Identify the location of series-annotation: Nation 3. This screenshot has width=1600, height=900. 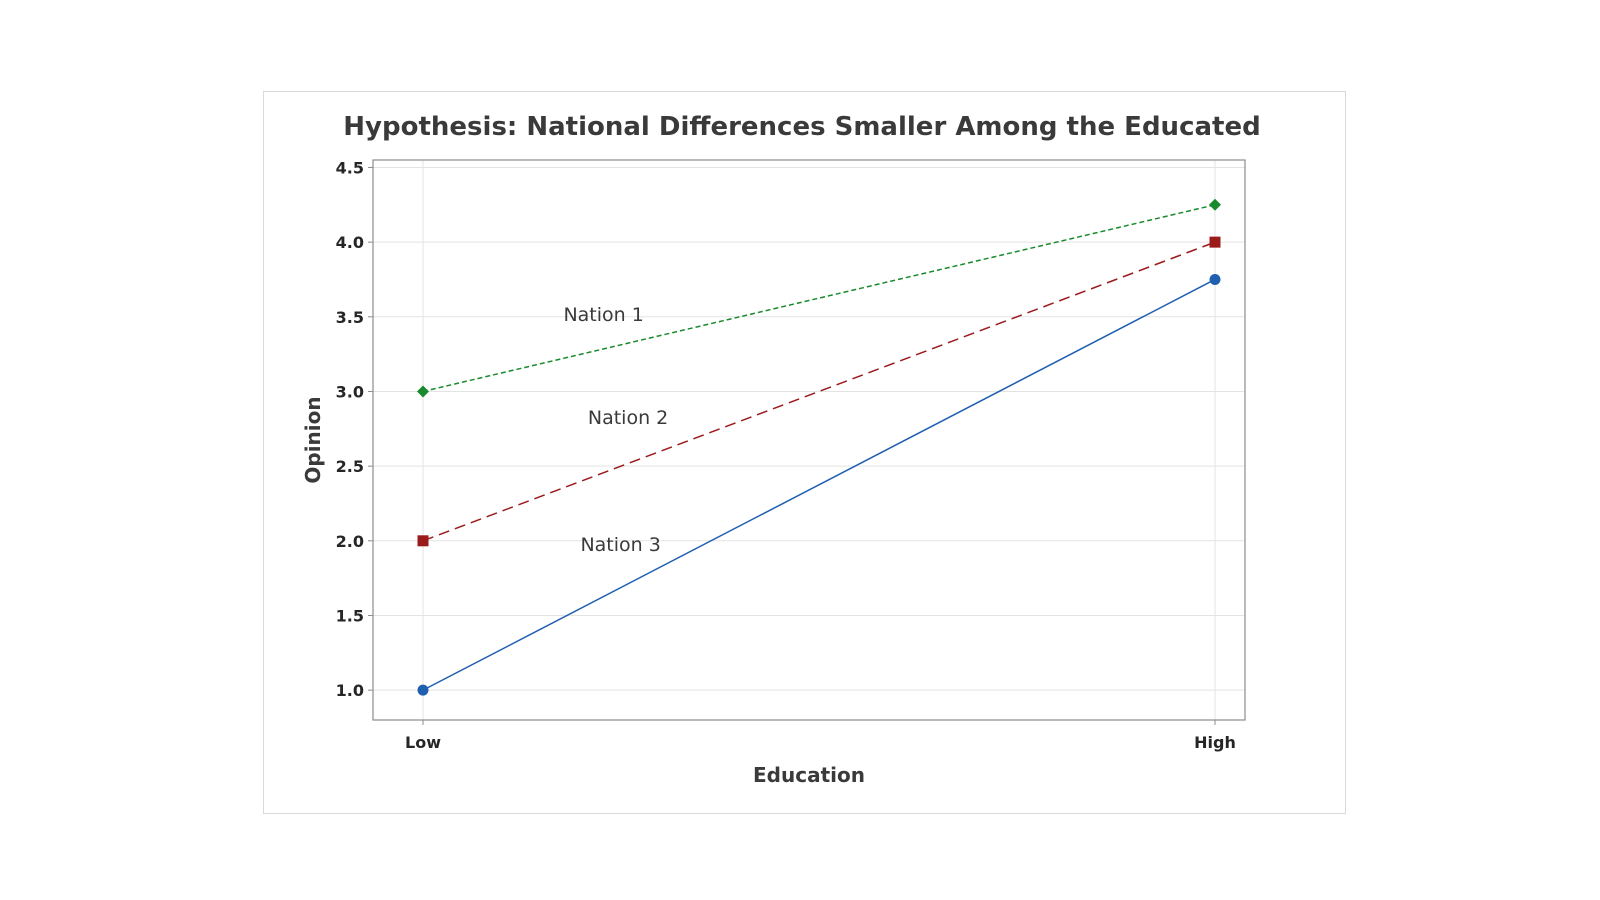
(620, 545).